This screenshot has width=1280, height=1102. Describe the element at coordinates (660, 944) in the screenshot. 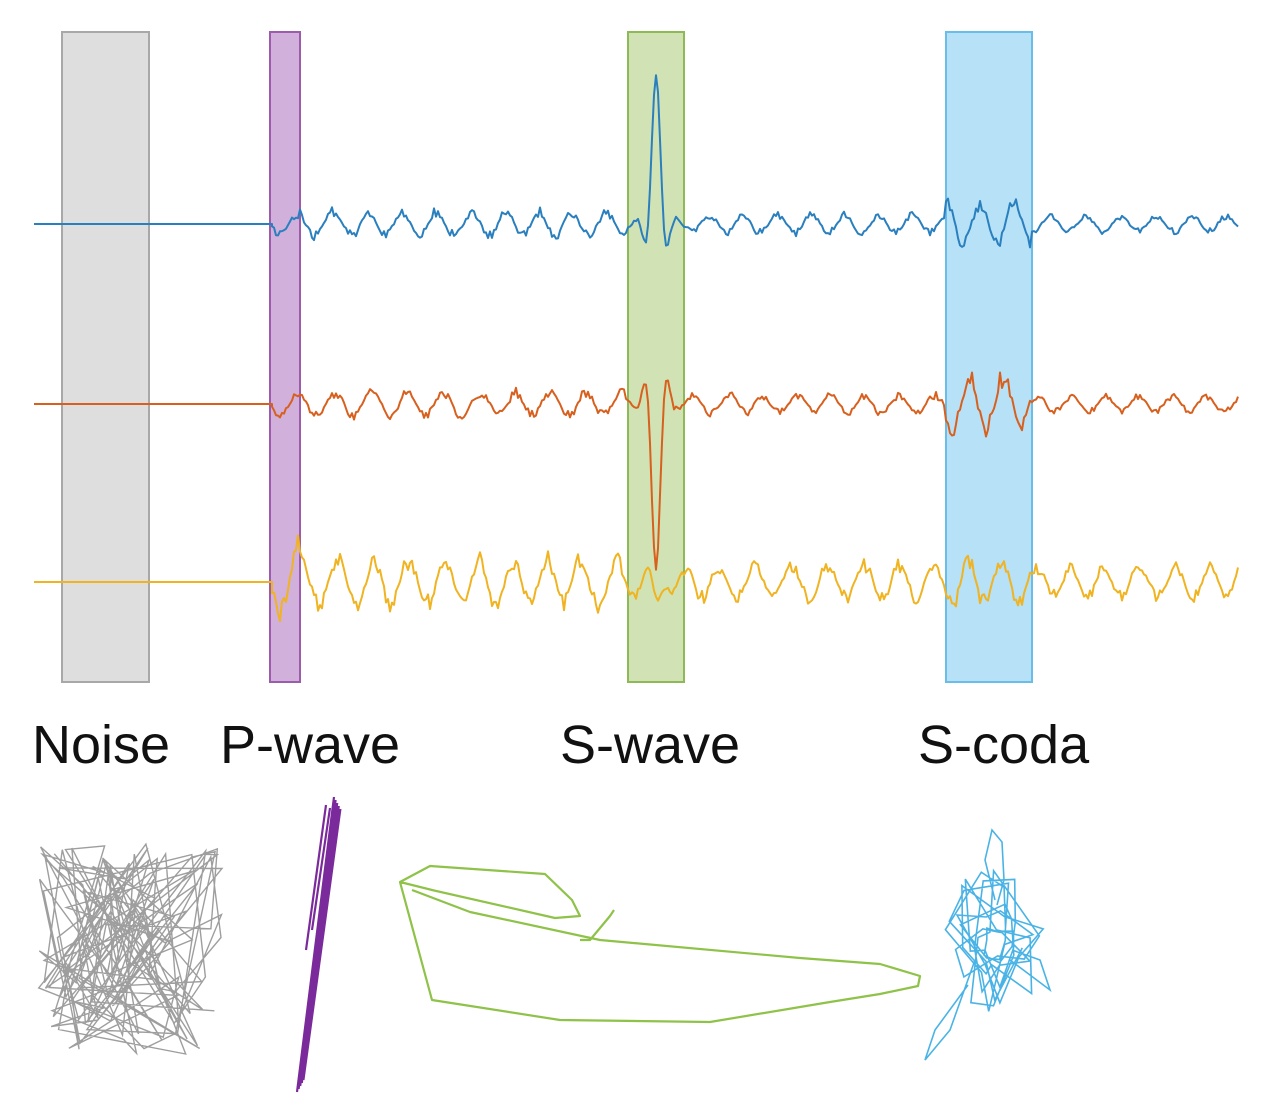

I see `s-wave-particle-motion` at that location.